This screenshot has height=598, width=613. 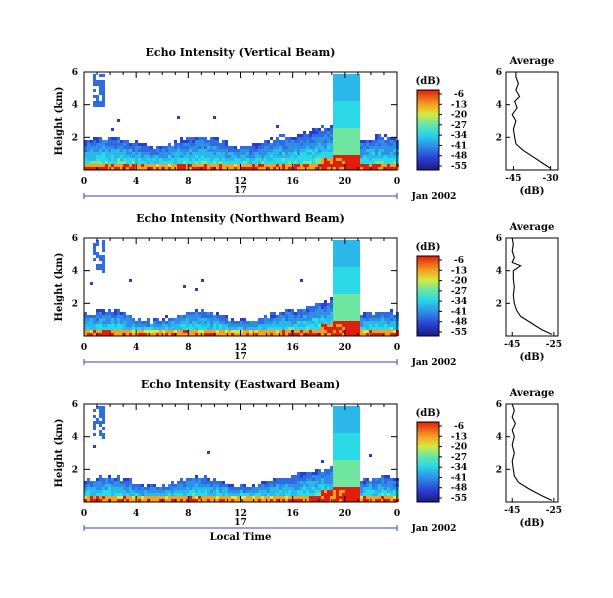 What do you see at coordinates (241, 537) in the screenshot?
I see `x-axis-label: Local Time` at bounding box center [241, 537].